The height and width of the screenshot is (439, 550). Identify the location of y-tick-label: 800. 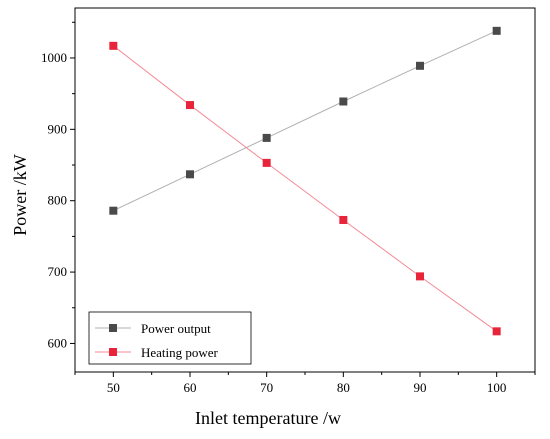
(58, 200).